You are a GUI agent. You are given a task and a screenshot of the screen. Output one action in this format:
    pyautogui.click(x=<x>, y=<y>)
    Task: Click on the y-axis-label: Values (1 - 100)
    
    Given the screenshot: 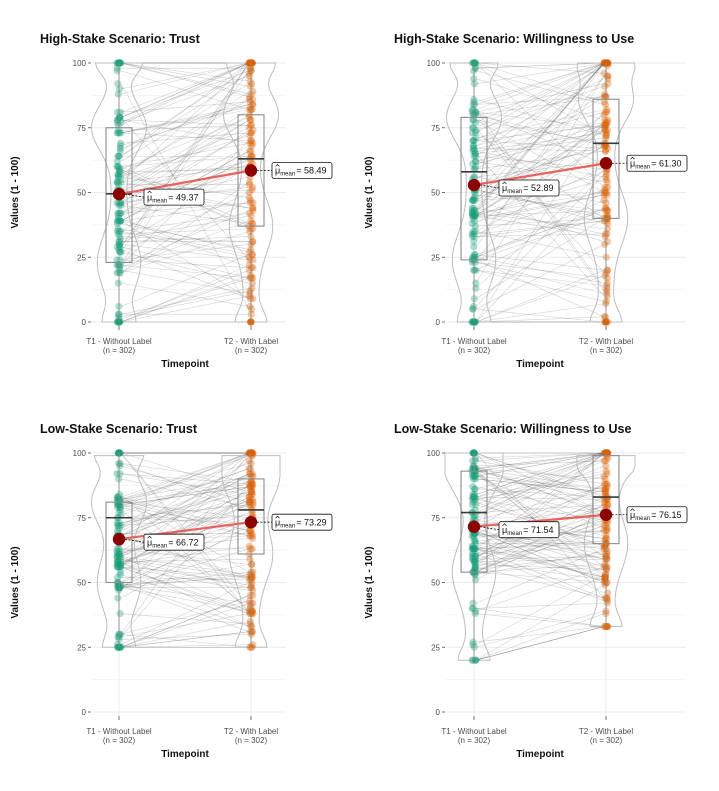 What is the action you would take?
    pyautogui.click(x=15, y=582)
    